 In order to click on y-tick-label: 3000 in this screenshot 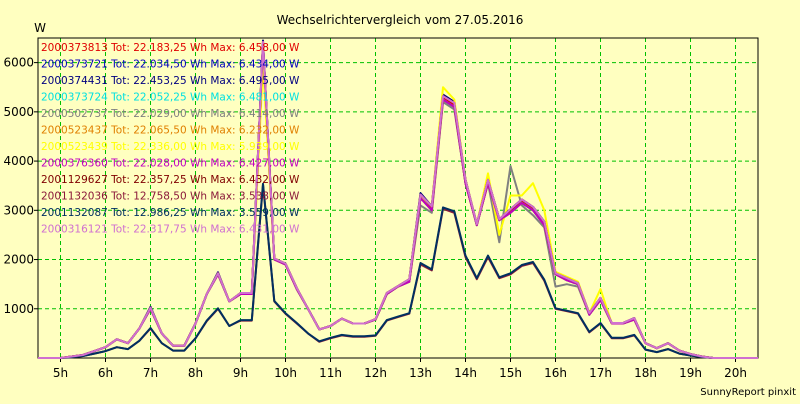, I will do `click(18, 210)`.